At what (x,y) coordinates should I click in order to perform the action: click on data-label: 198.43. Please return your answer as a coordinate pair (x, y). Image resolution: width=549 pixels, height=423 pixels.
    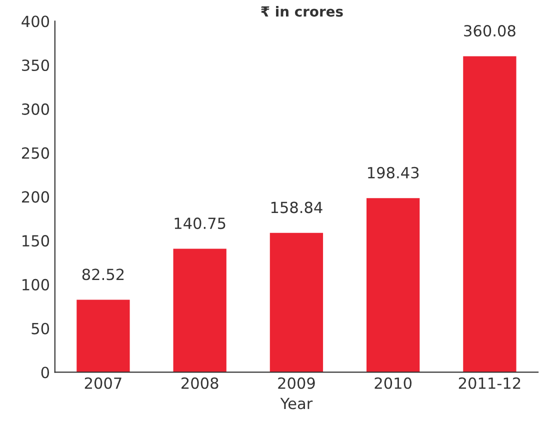
    Looking at the image, I should click on (393, 172).